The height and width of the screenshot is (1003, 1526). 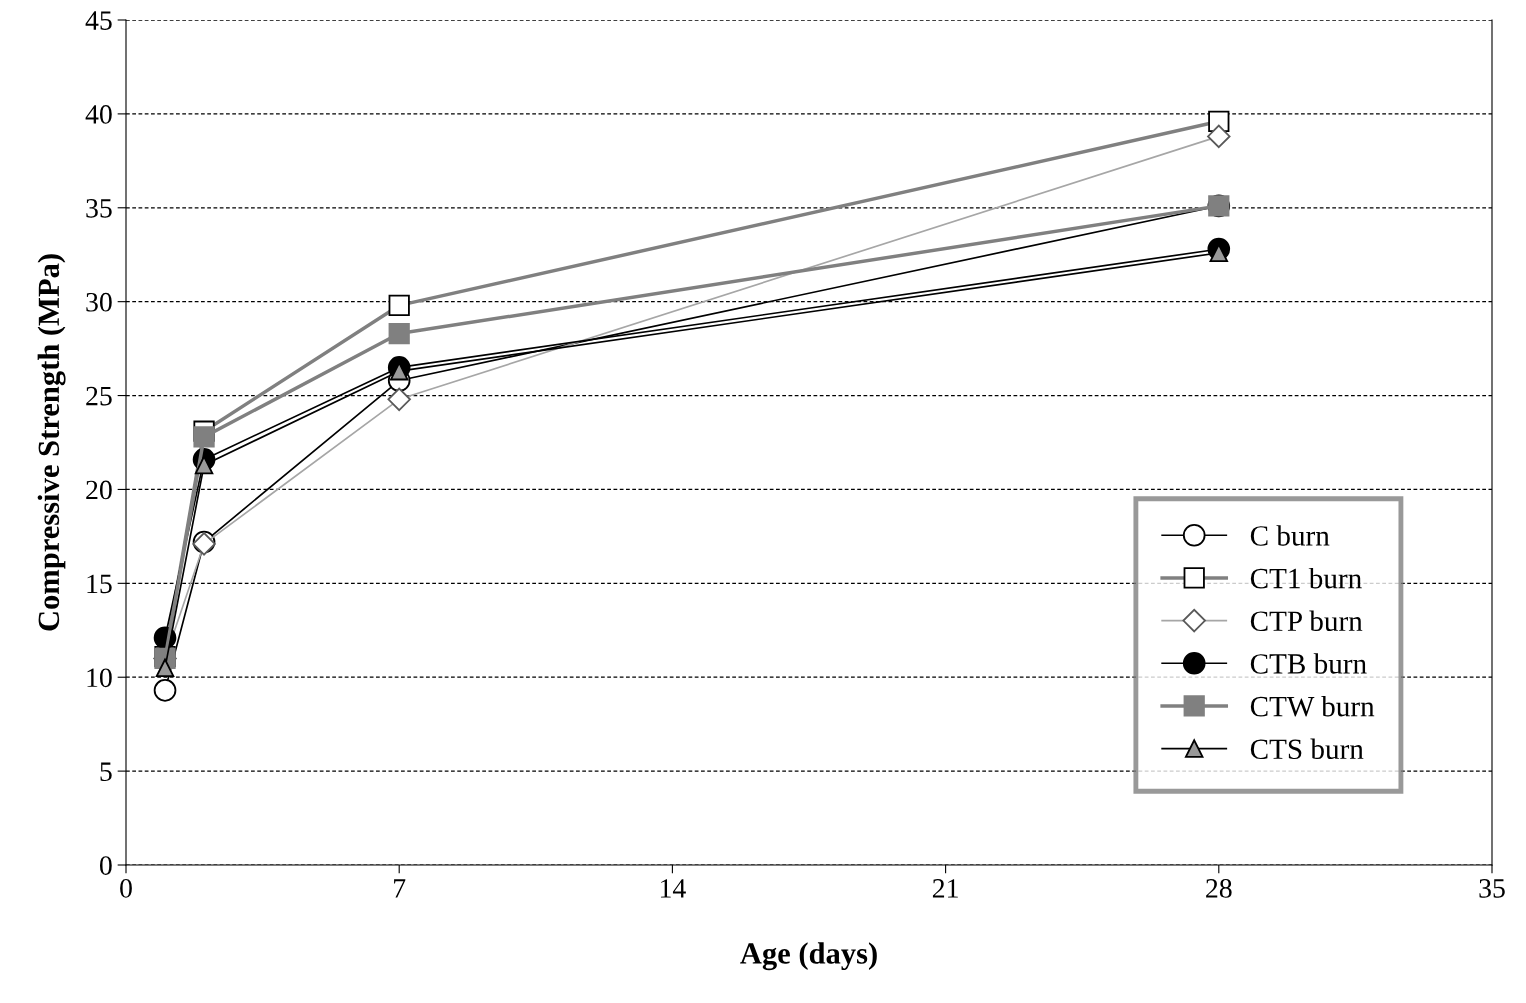 What do you see at coordinates (51, 442) in the screenshot?
I see `y-axis-title: Compressive Strength (MPa)` at bounding box center [51, 442].